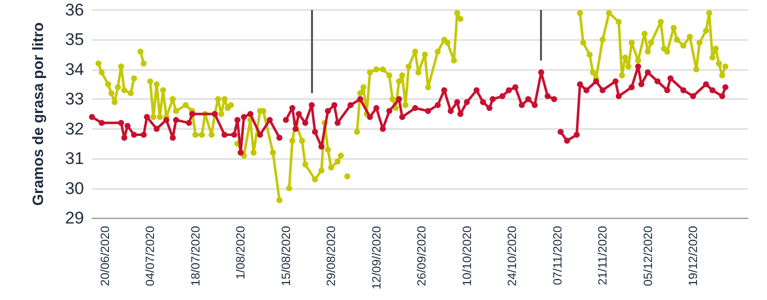 Image resolution: width=767 pixels, height=300 pixels. I want to click on y-tick-label: 36, so click(74, 10).